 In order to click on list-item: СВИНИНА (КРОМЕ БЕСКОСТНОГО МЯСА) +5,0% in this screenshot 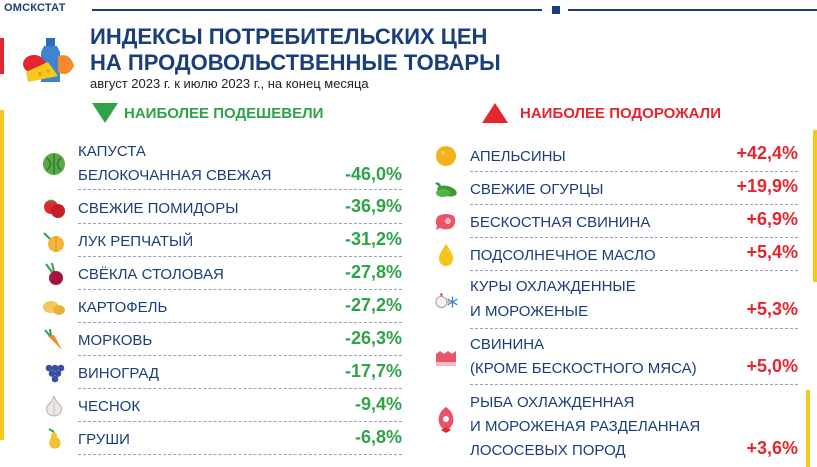, I will do `click(615, 358)`.